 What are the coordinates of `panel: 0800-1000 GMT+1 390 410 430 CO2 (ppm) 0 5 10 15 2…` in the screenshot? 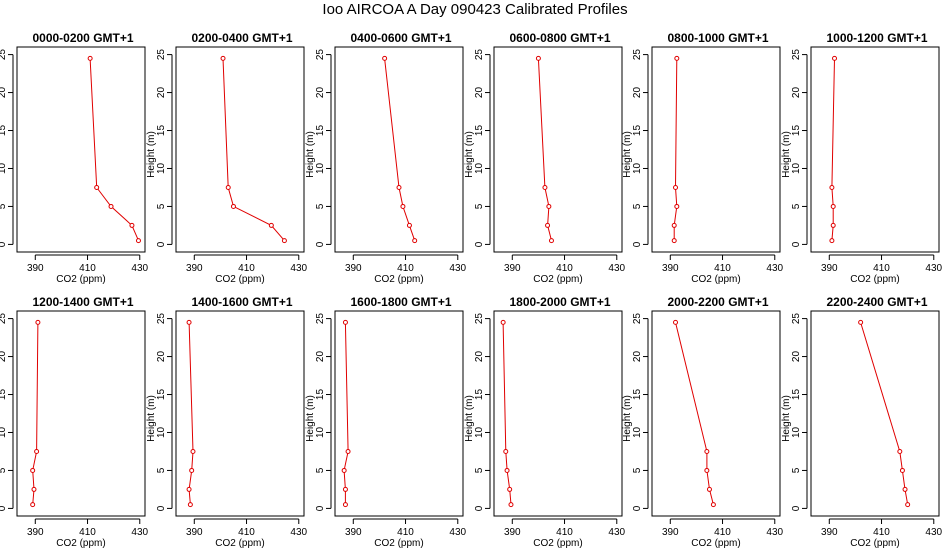 It's located at (703, 158).